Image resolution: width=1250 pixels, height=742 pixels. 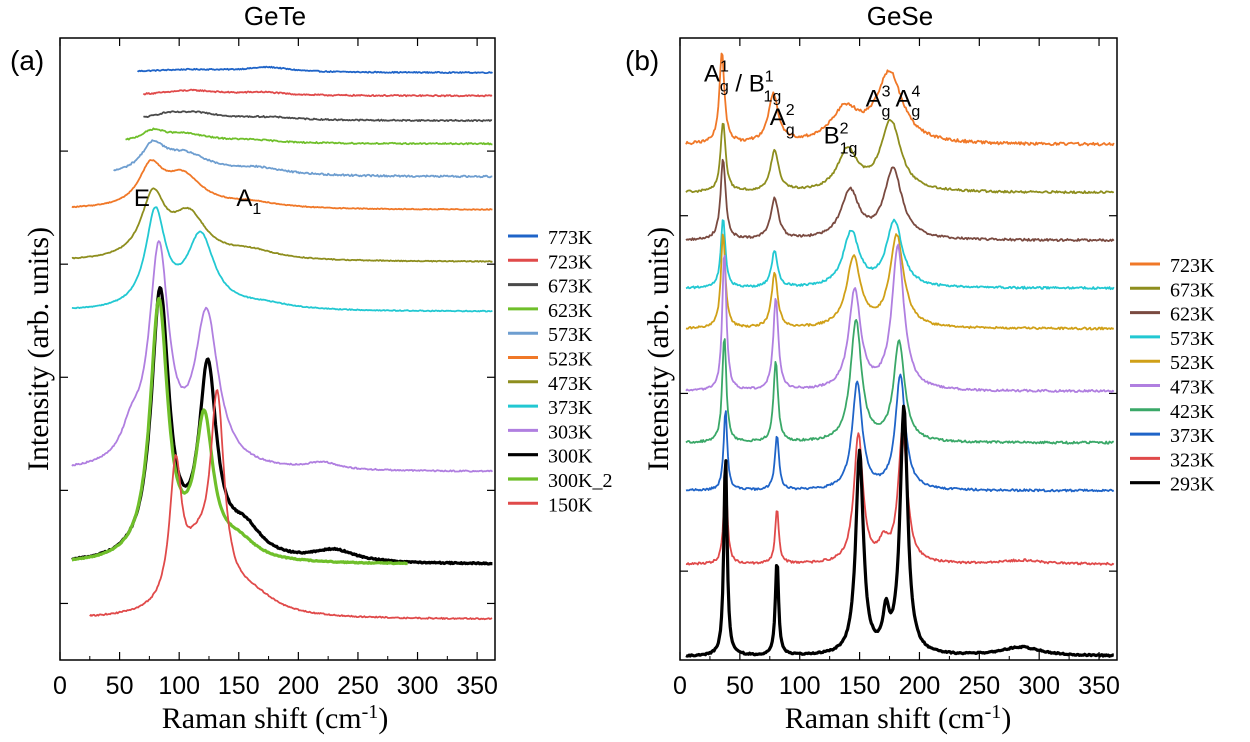 I want to click on panel-b-label: (b), so click(x=642, y=60).